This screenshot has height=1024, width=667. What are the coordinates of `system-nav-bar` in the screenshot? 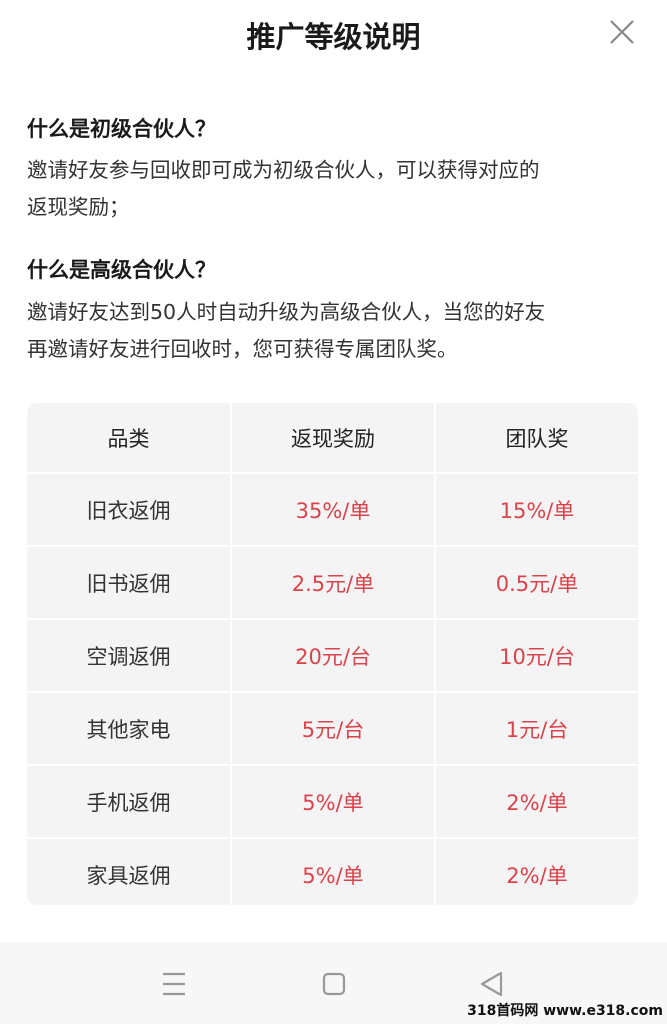 It's located at (333, 983).